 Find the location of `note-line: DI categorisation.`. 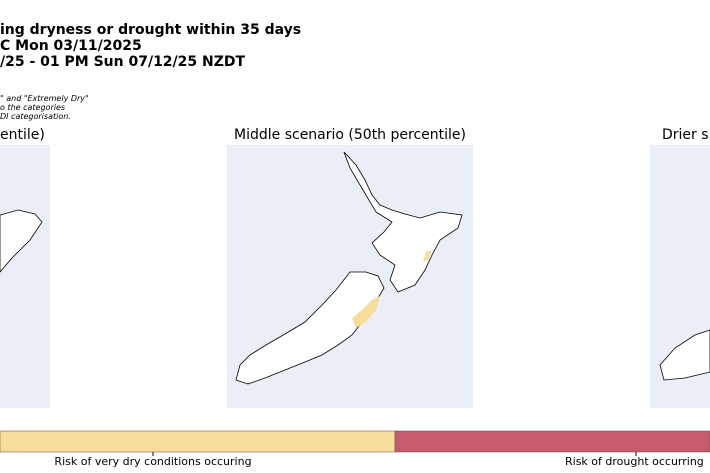

note-line: DI categorisation. is located at coordinates (35, 116).